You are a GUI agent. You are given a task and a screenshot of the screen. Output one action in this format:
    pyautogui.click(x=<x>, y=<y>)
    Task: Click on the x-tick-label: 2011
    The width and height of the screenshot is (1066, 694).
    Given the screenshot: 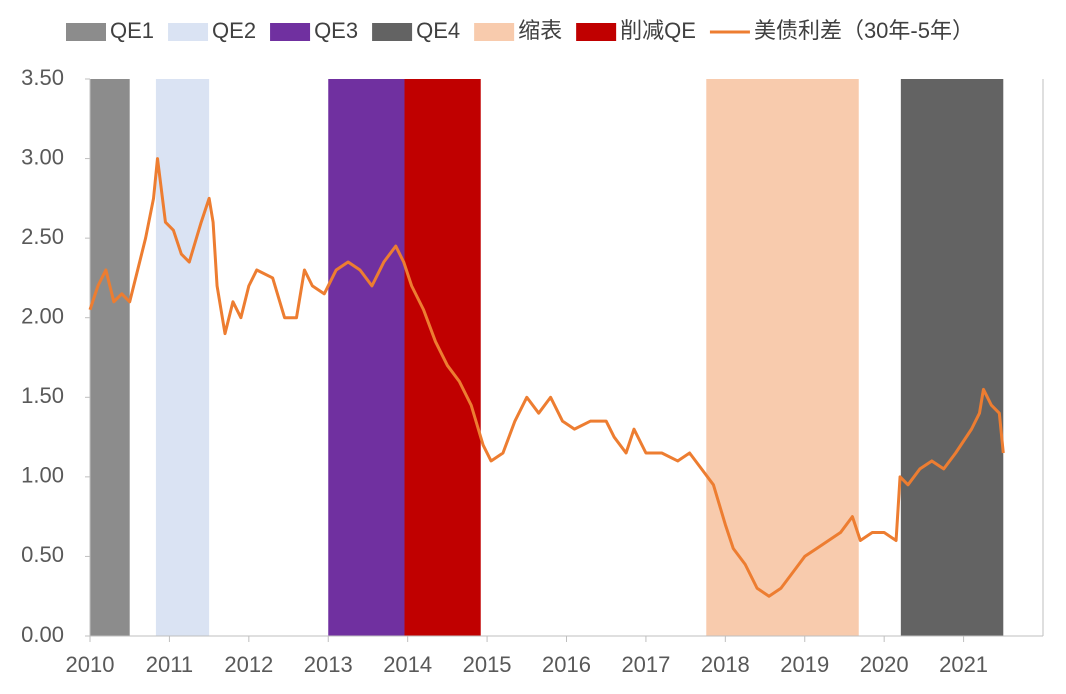 What is the action you would take?
    pyautogui.click(x=169, y=664)
    